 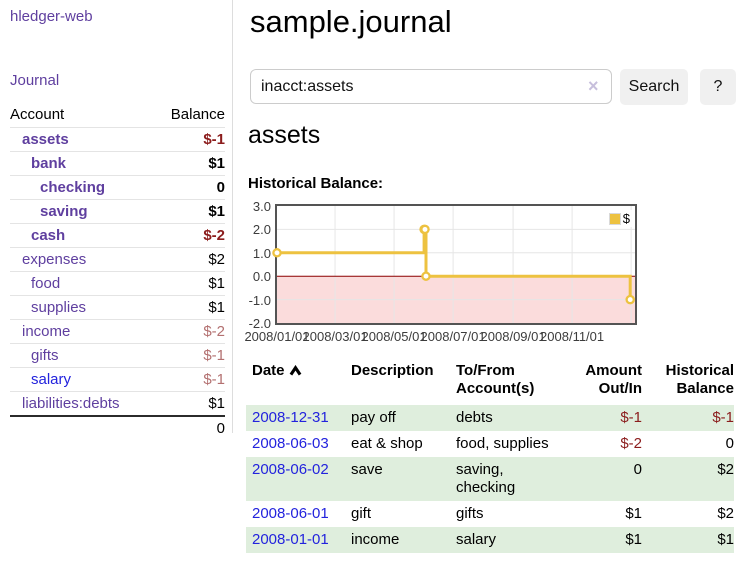 What do you see at coordinates (290, 539) in the screenshot?
I see `transaction-date-link: 2008-01-01` at bounding box center [290, 539].